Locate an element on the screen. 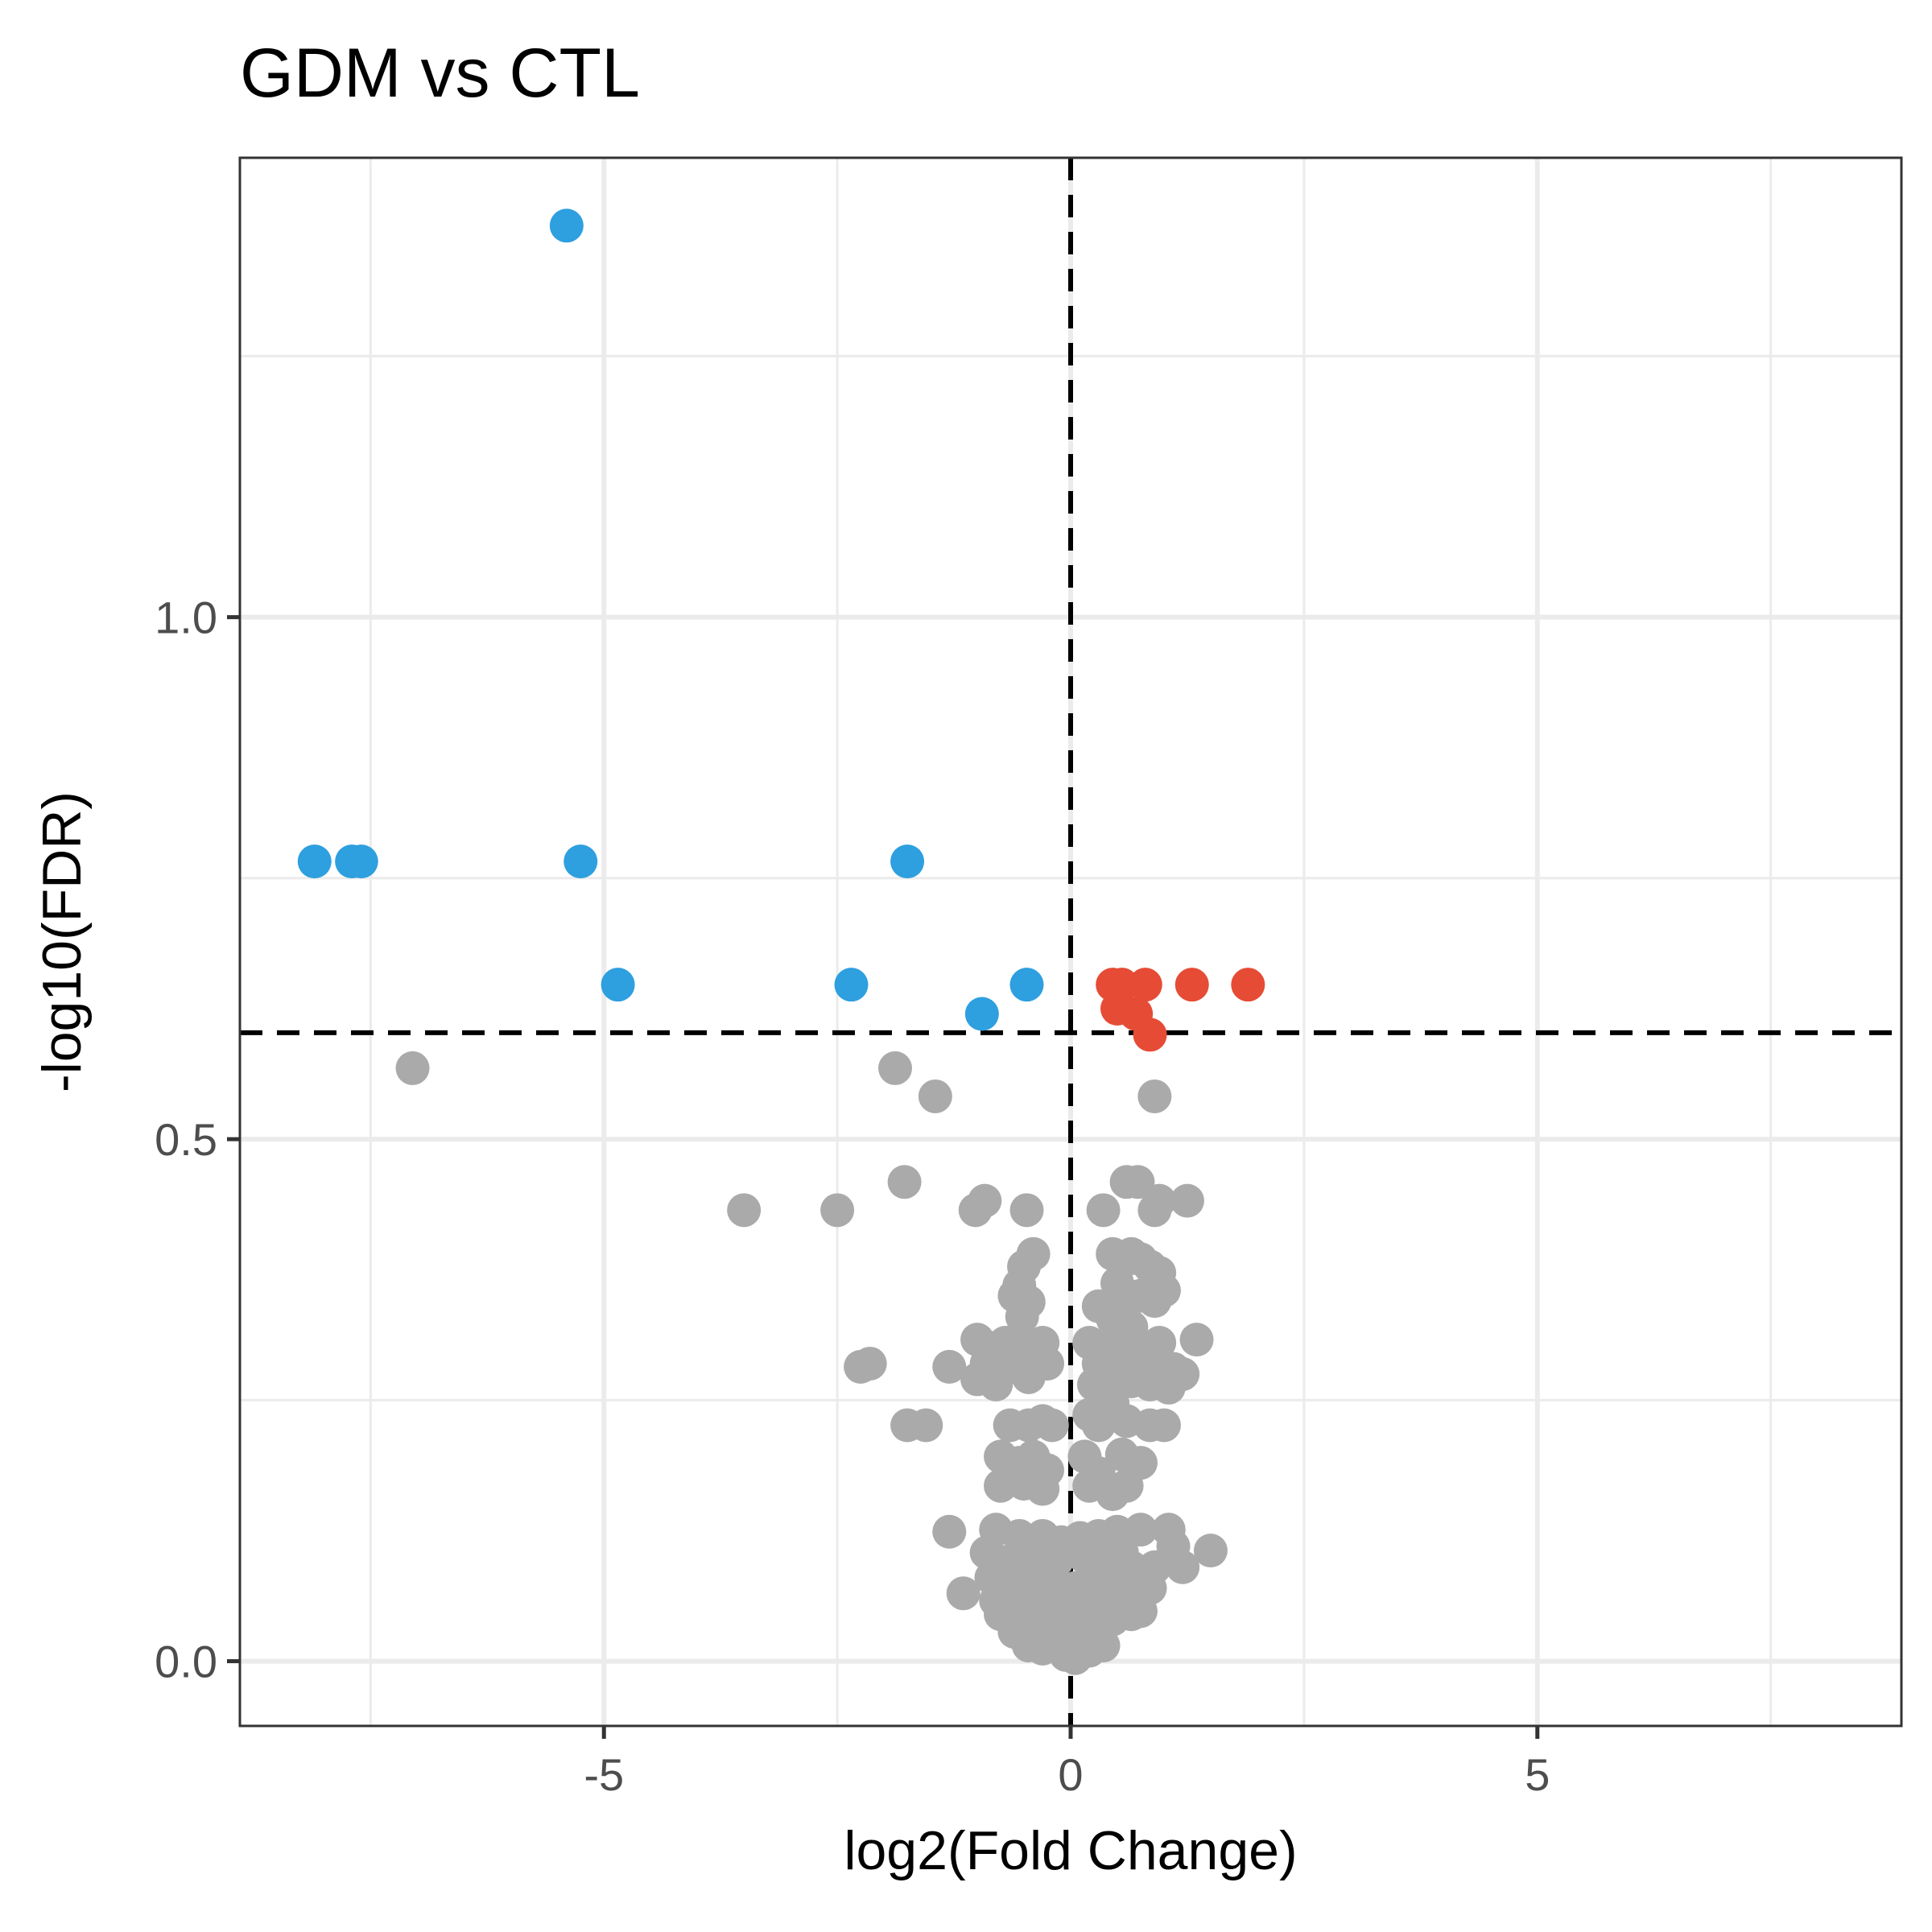  x-tick-label: 0 is located at coordinates (1070, 1774).